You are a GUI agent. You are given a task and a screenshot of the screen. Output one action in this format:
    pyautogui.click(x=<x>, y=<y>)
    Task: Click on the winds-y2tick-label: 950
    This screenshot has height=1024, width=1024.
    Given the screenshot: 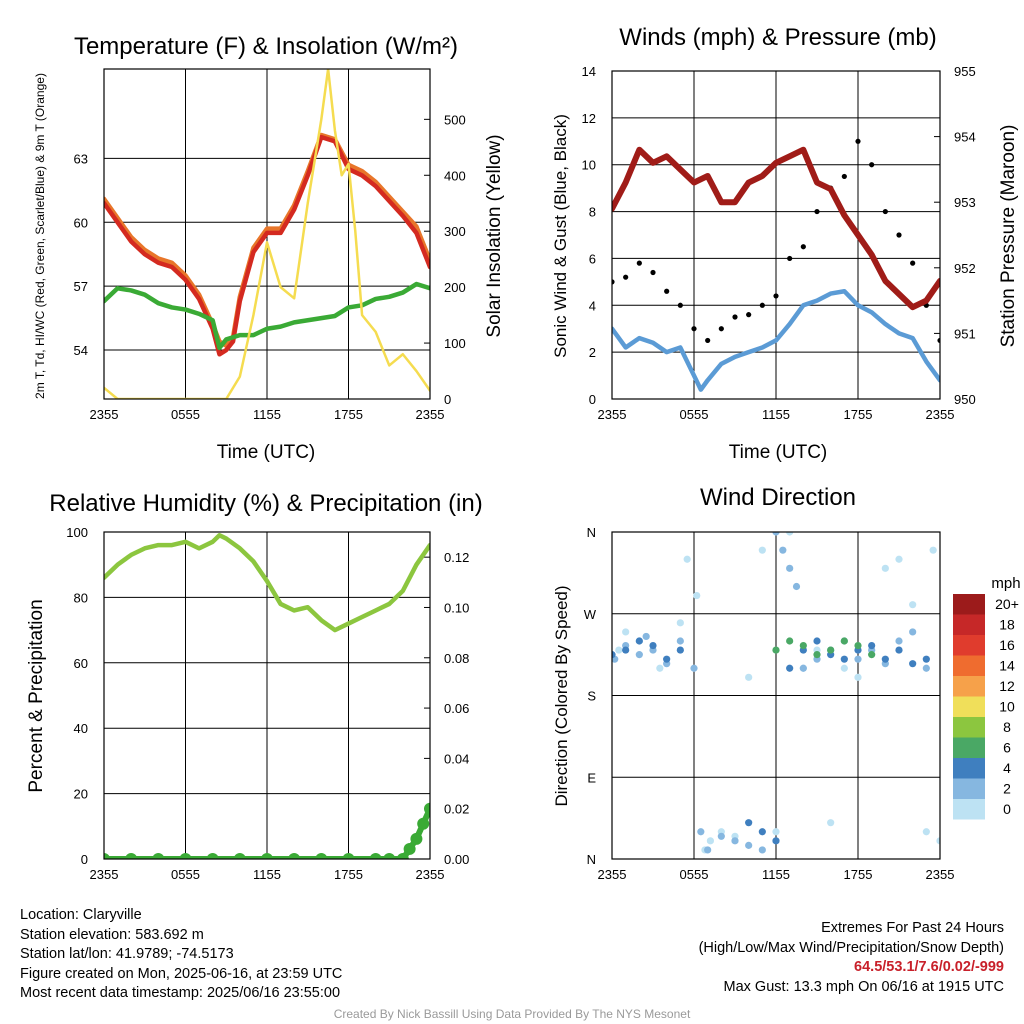 What is the action you would take?
    pyautogui.click(x=965, y=399)
    